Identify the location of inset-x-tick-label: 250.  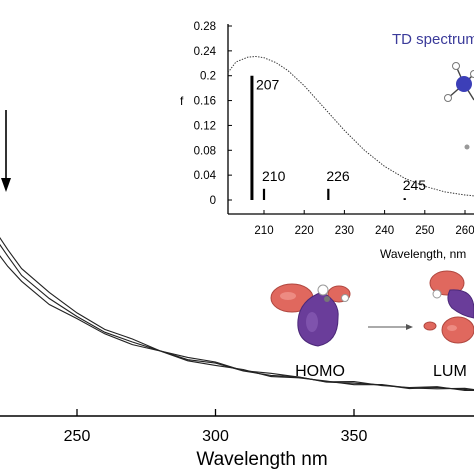
(424, 231).